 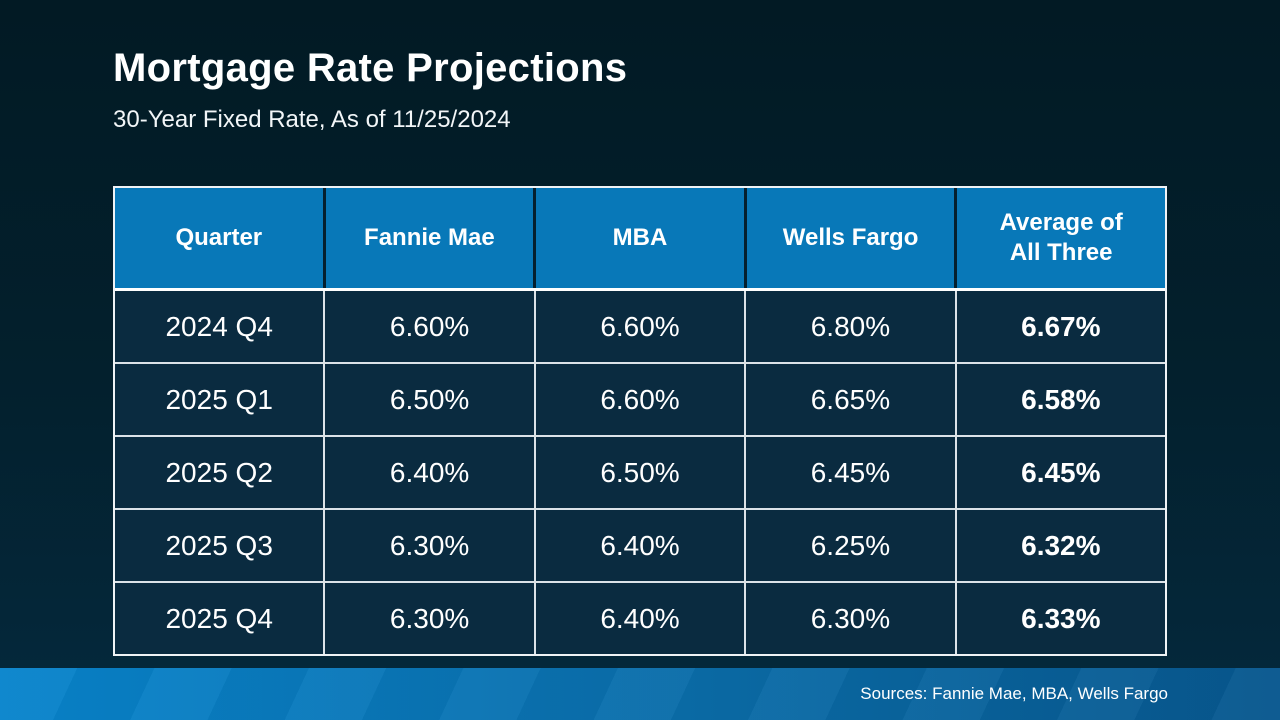 I want to click on table-row: 2025 Q4 6.30% 6.40% 6.30% 6.33%, so click(x=640, y=617).